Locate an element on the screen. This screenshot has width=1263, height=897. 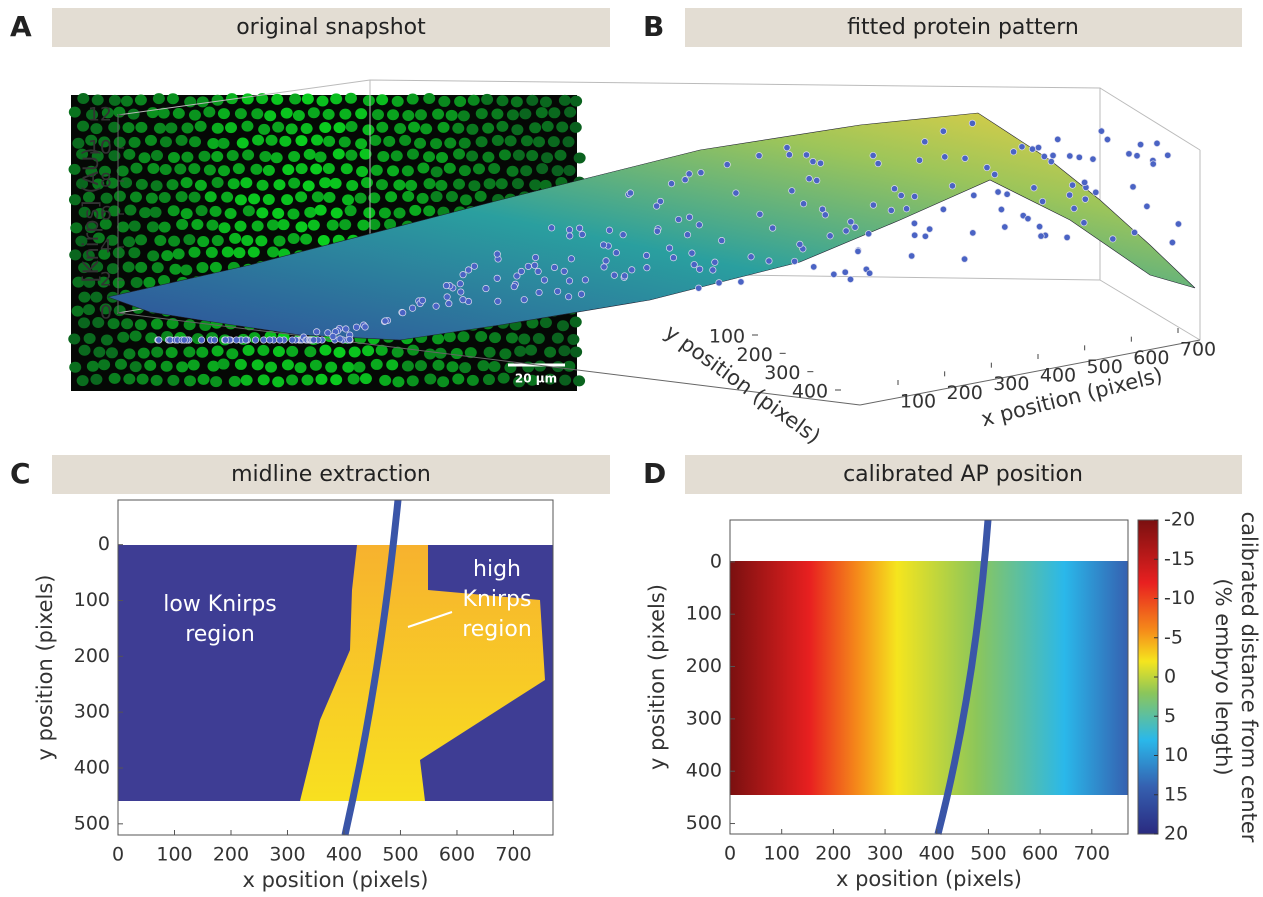
z-tick-label: 4 is located at coordinates (106, 247).